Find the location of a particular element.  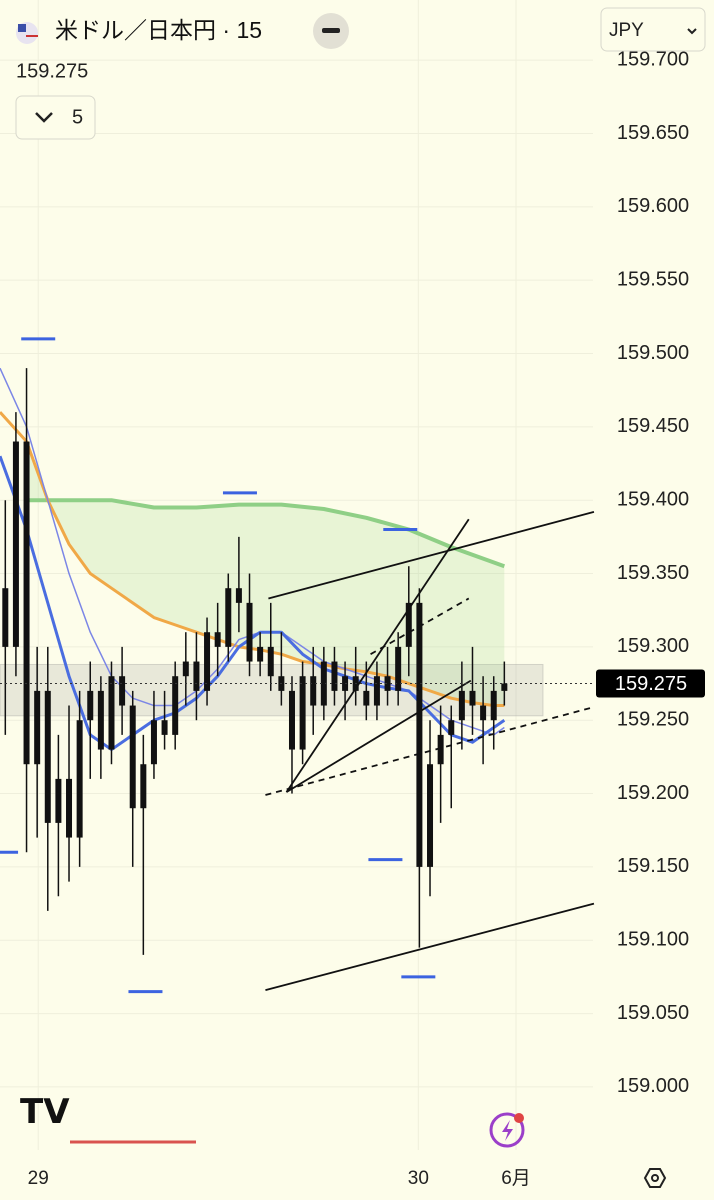

last-price-badge is located at coordinates (650, 683).